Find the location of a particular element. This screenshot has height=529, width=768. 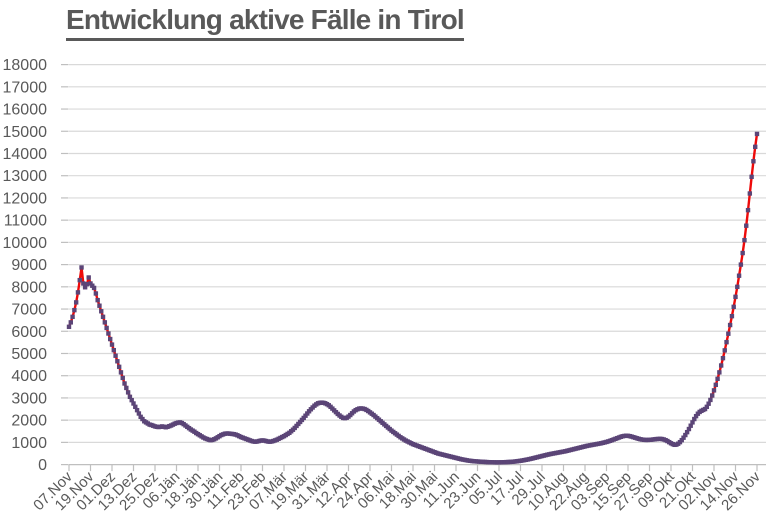

svg-text: 14000 is located at coordinates (25, 154).